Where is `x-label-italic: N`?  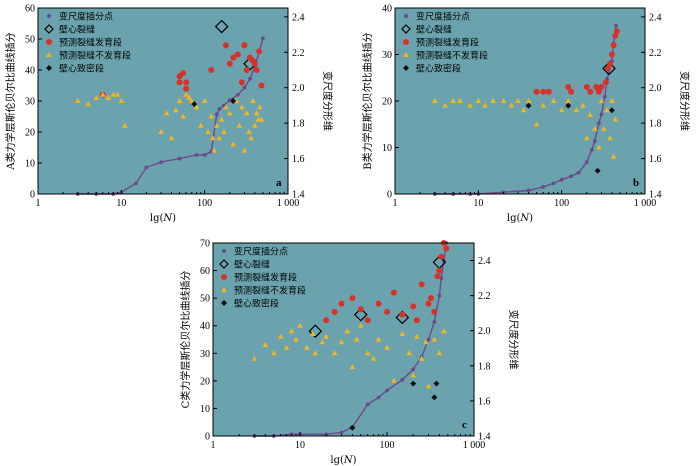 x-label-italic: N is located at coordinates (524, 218).